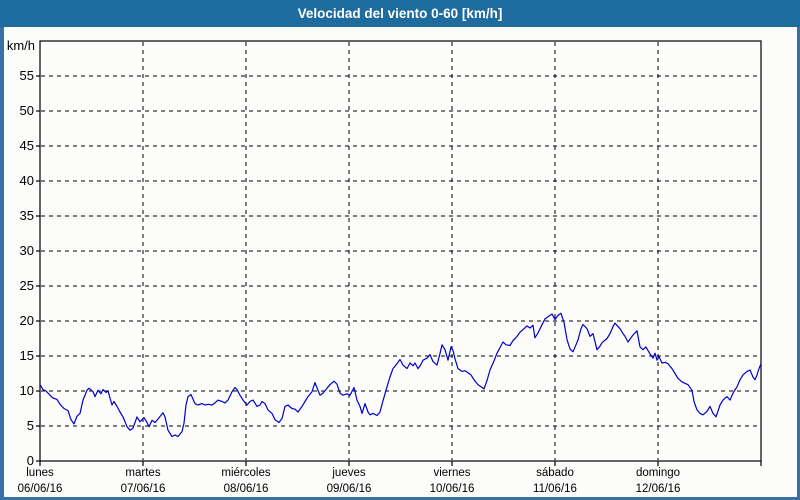  I want to click on y-tick-label: 5, so click(30, 425).